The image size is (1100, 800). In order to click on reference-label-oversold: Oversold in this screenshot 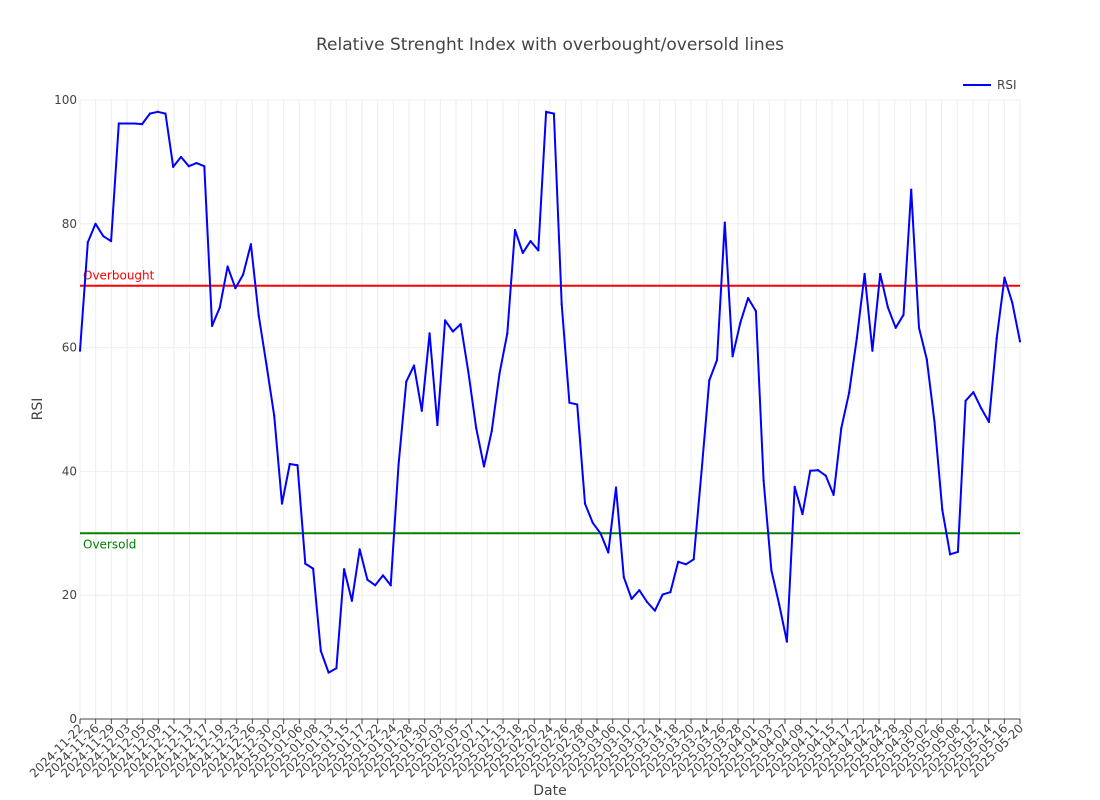, I will do `click(109, 544)`.